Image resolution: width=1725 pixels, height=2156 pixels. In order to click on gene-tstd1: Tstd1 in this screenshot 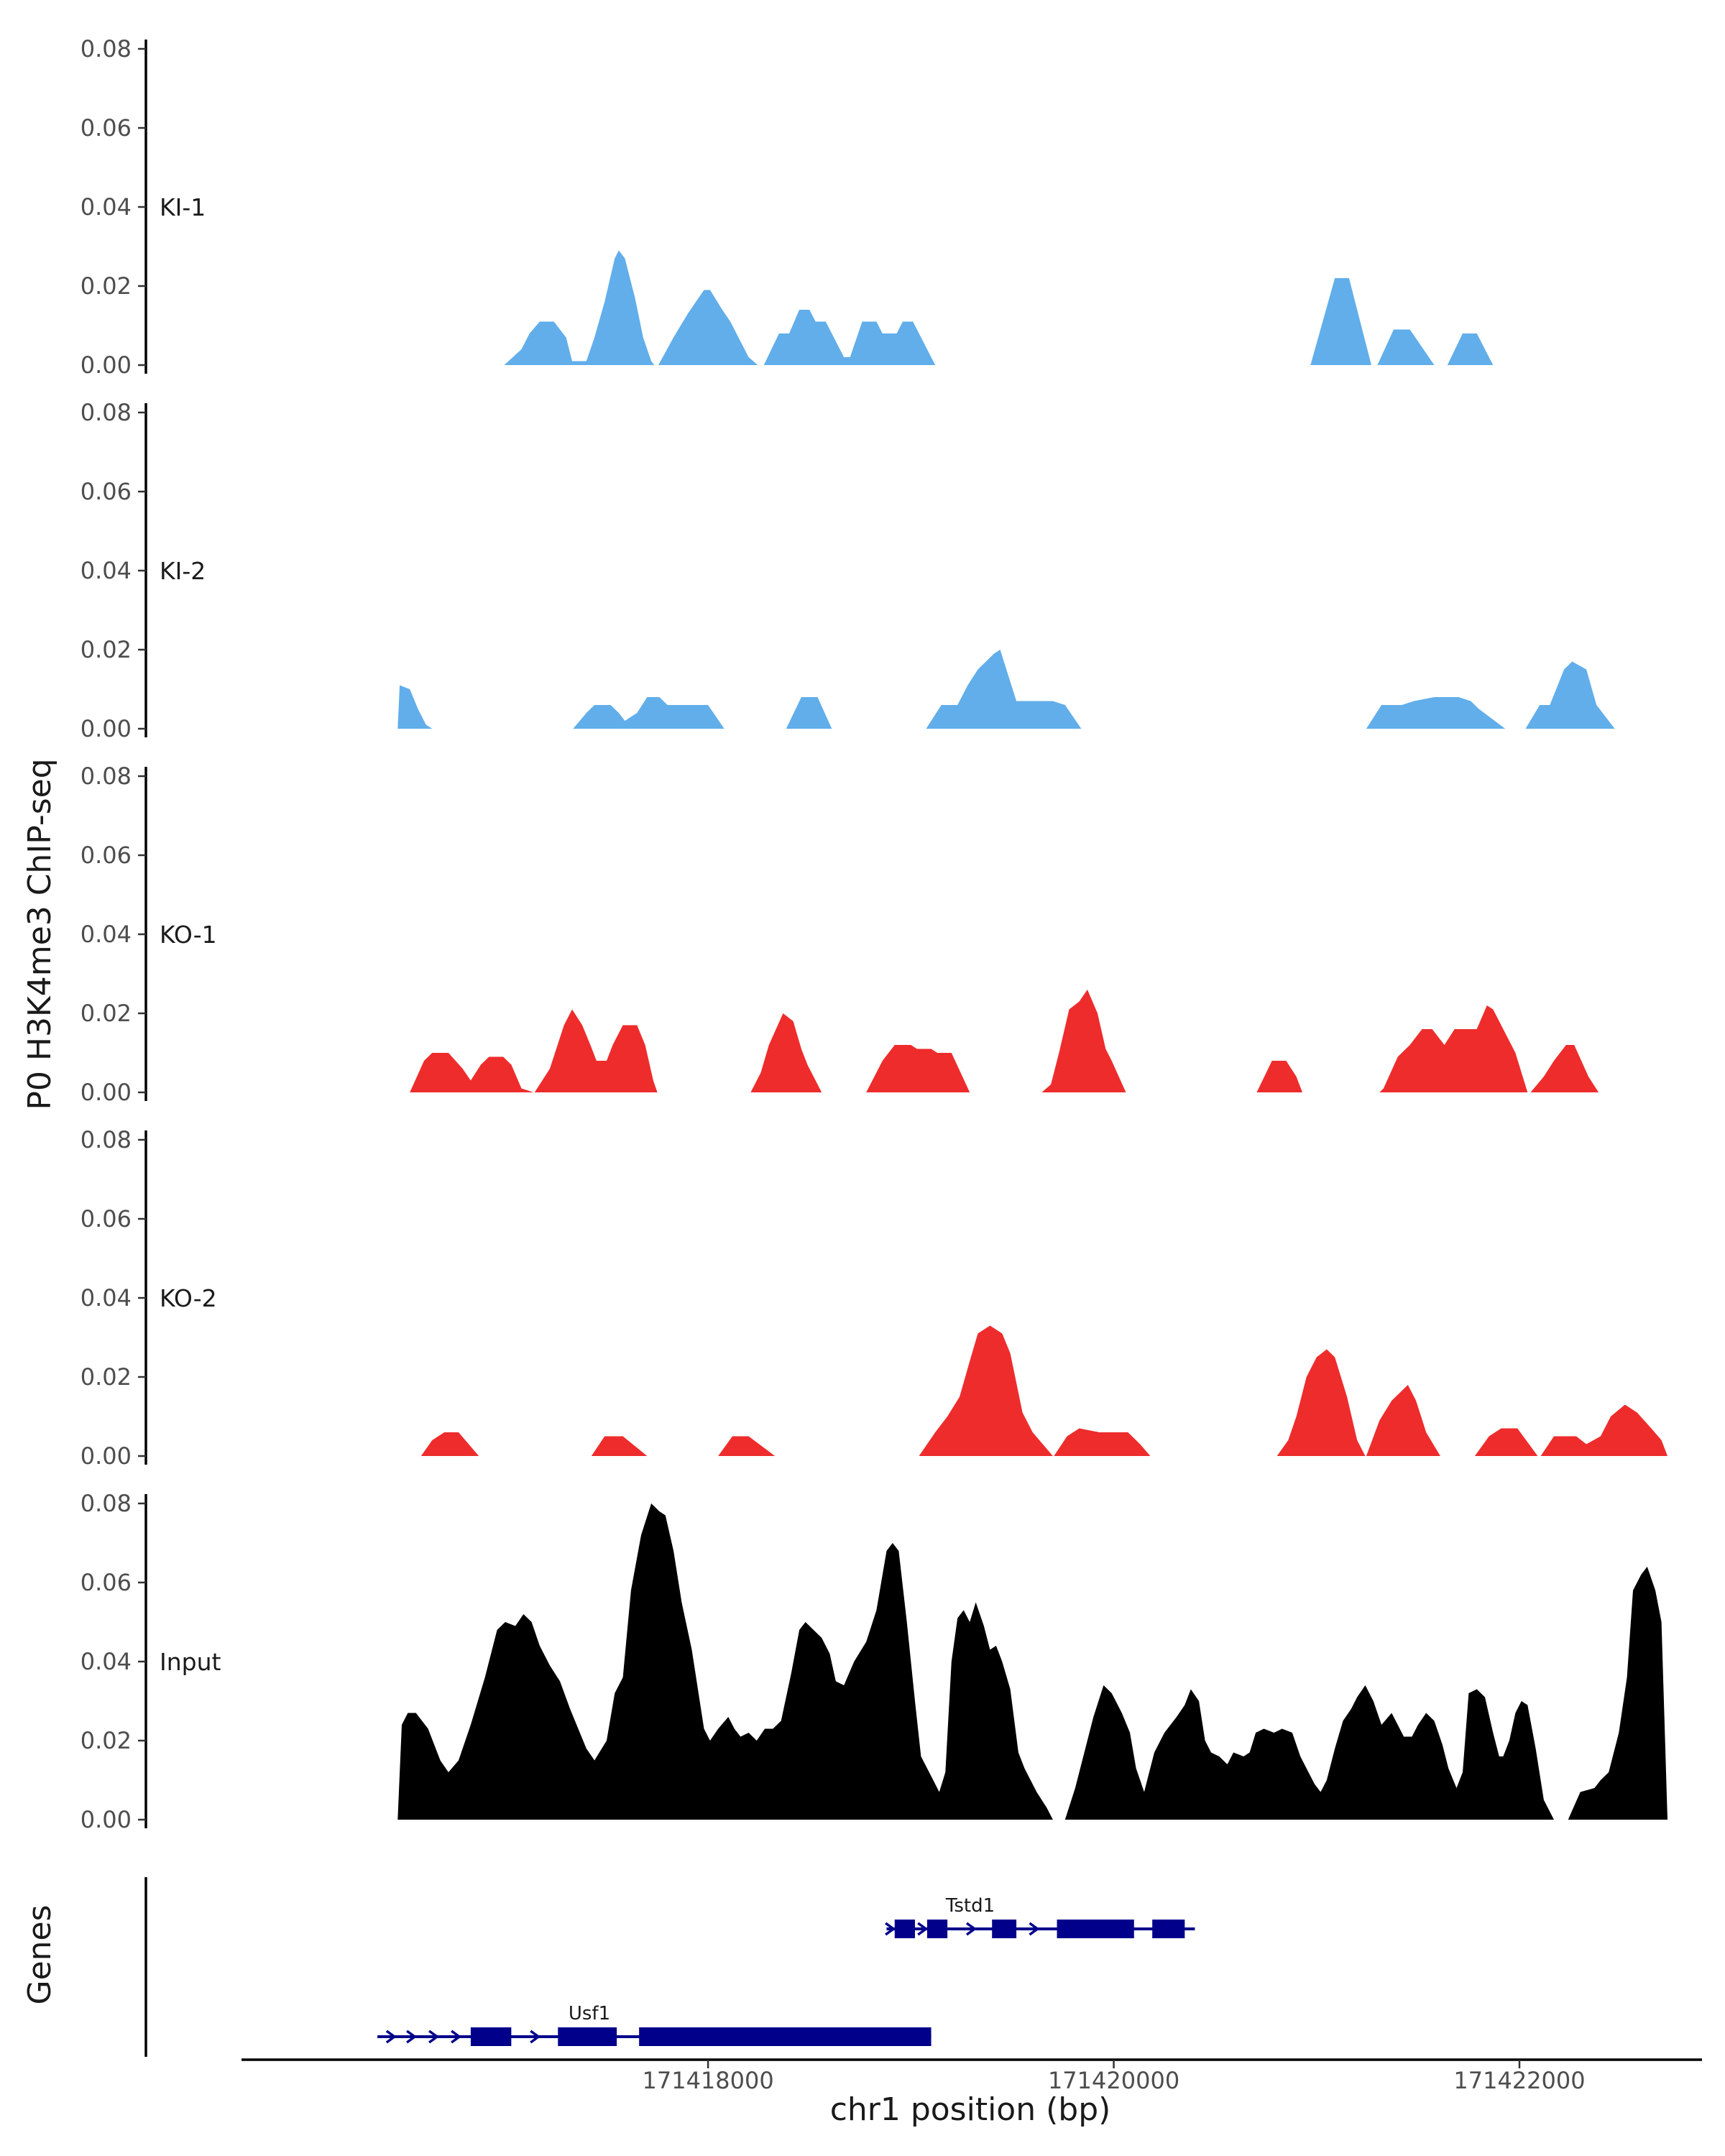, I will do `click(1040, 1917)`.